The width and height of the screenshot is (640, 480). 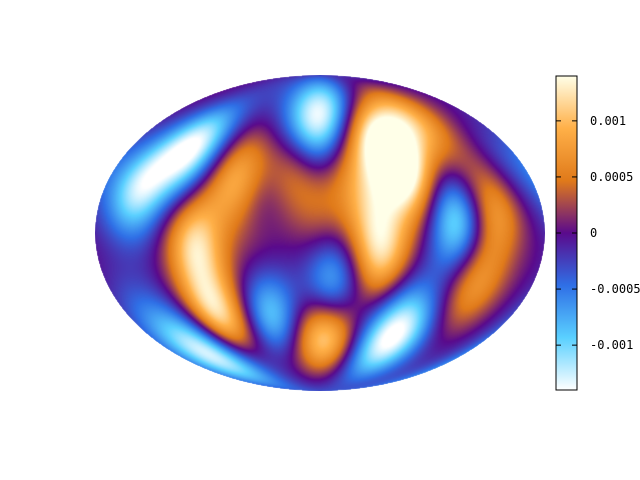 I want to click on colorbar-tick-label: -0.0005, so click(x=615, y=289).